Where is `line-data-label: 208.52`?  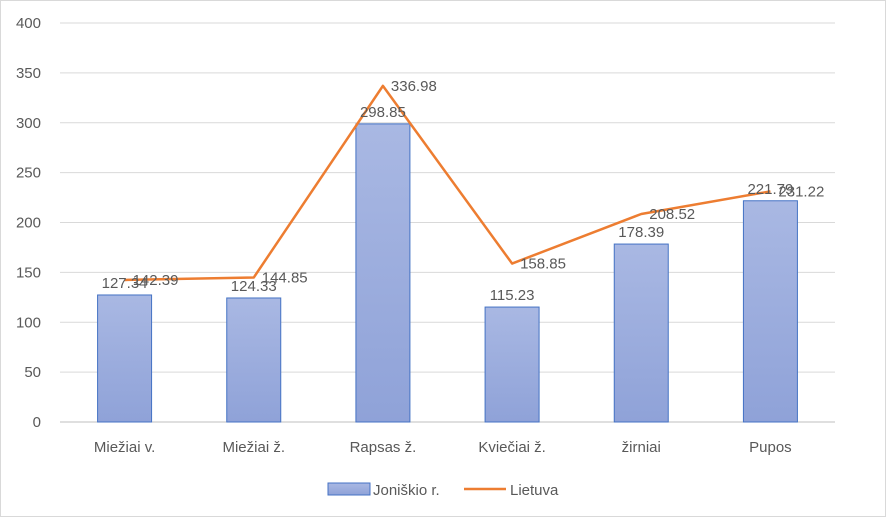
line-data-label: 208.52 is located at coordinates (672, 214).